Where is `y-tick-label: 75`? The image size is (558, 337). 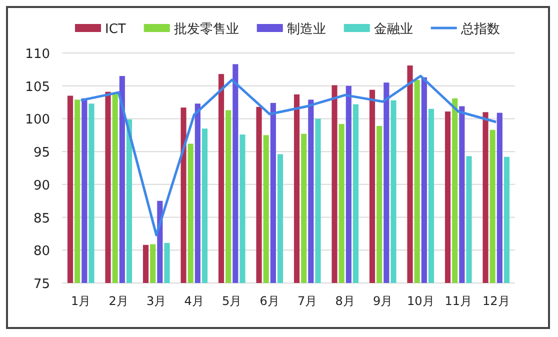
y-tick-label: 75 is located at coordinates (41, 284).